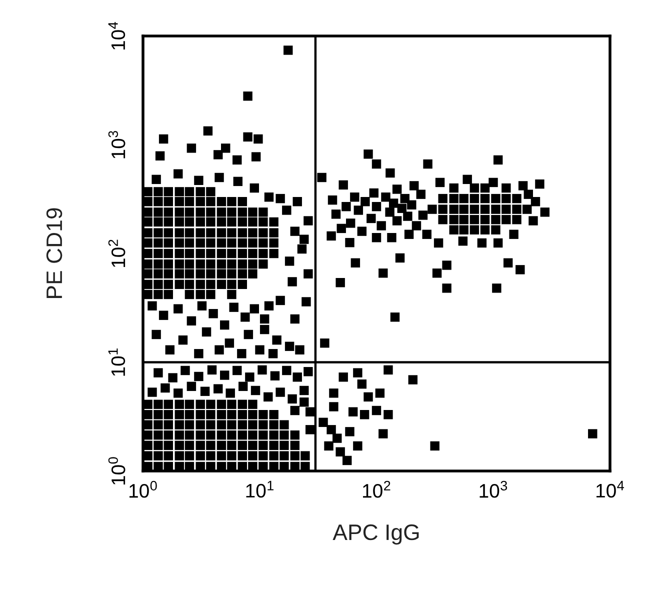 Image resolution: width=650 pixels, height=589 pixels. What do you see at coordinates (117, 362) in the screenshot?
I see `y-tick-label: 10$^{1}$` at bounding box center [117, 362].